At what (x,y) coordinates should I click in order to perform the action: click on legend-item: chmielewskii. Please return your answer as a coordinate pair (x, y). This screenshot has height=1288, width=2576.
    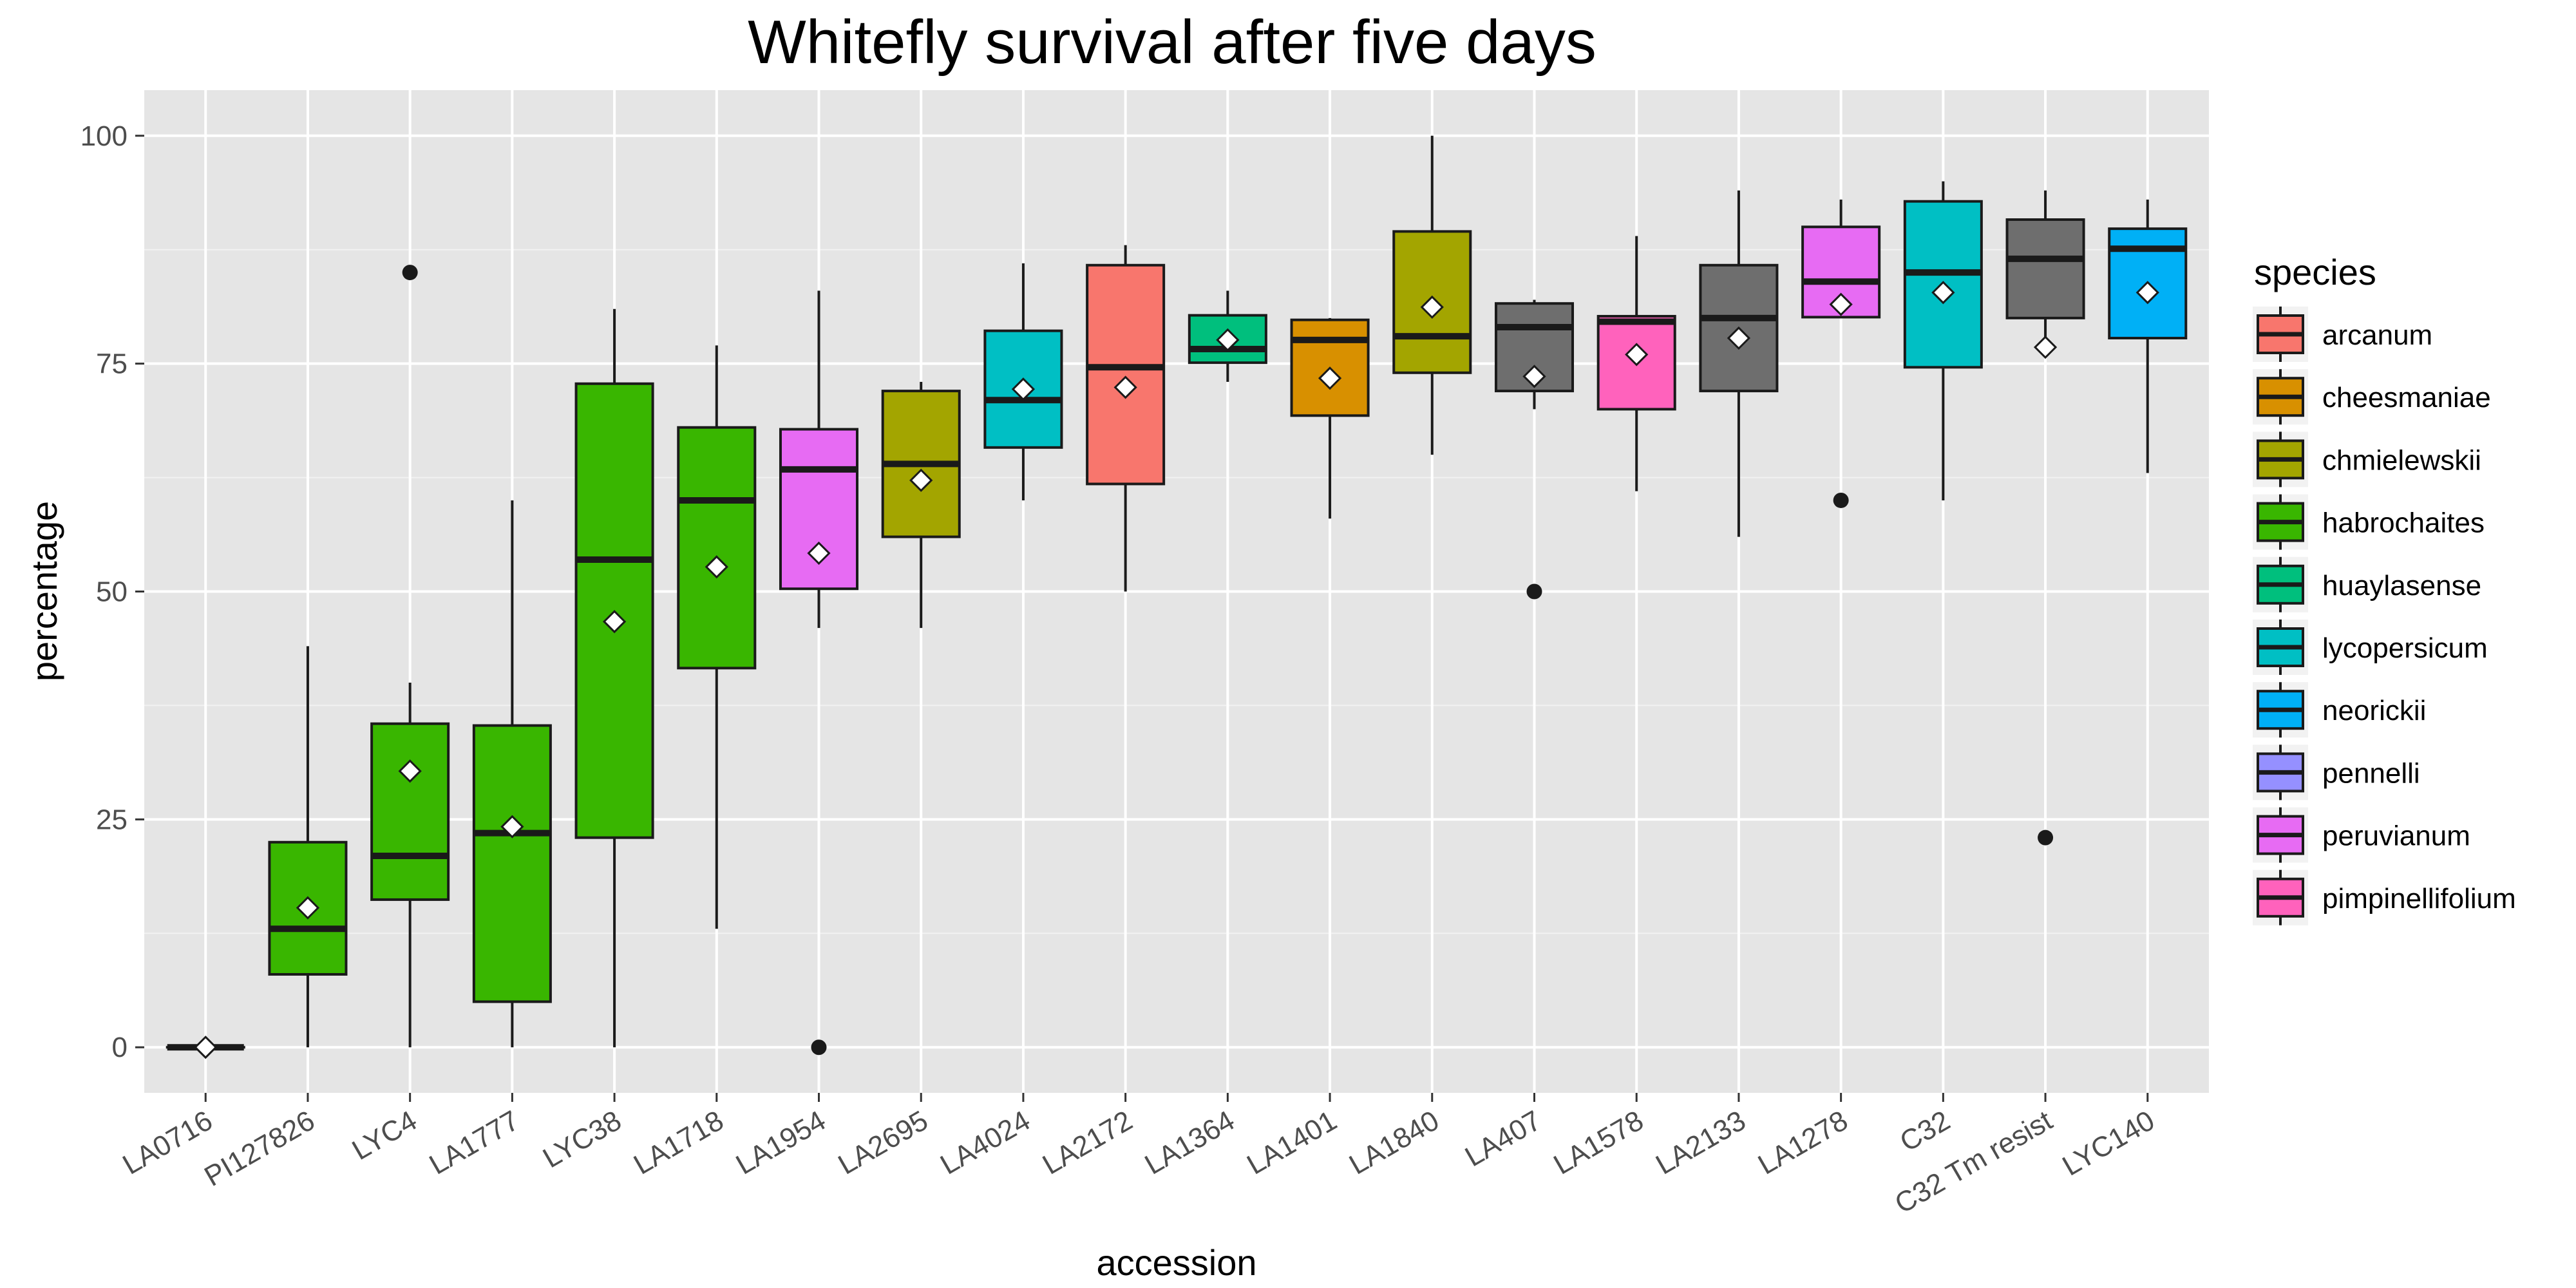
    Looking at the image, I should click on (2367, 460).